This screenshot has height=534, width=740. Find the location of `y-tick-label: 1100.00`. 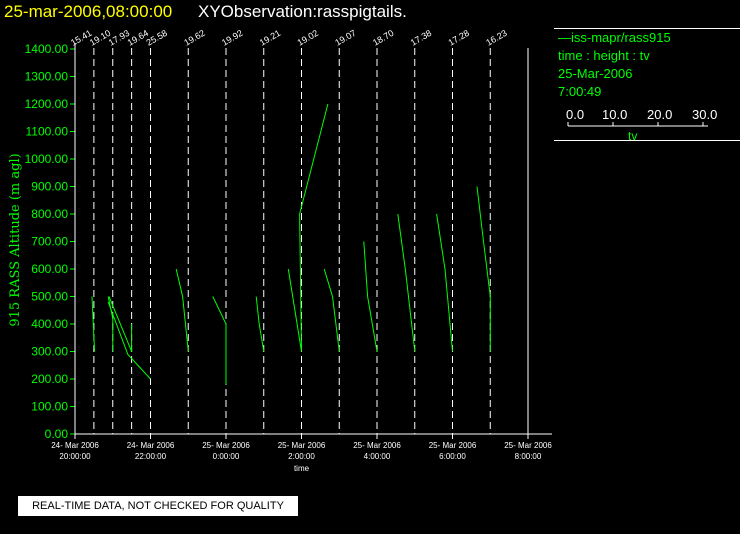

y-tick-label: 1100.00 is located at coordinates (47, 132).